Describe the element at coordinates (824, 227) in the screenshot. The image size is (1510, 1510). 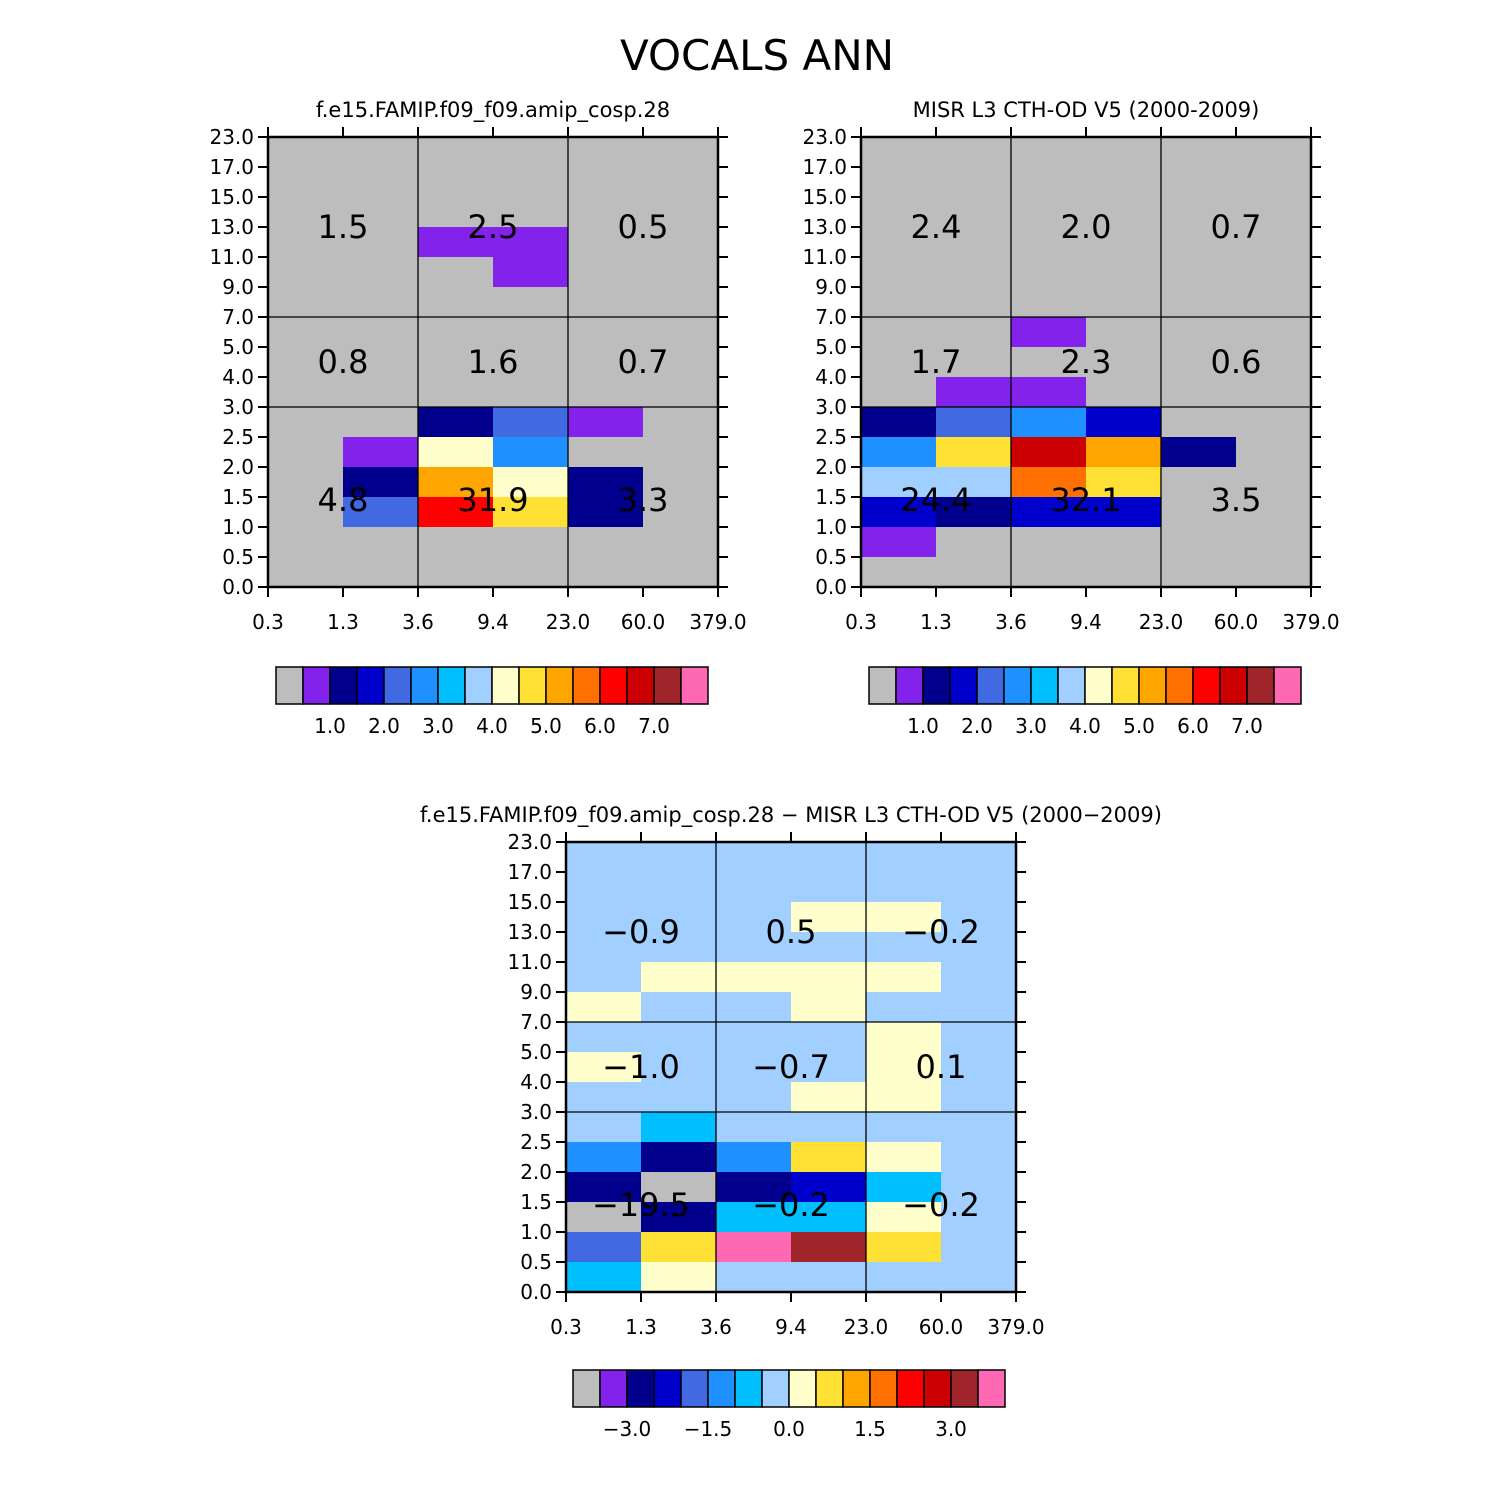
I see `y-tick-label: 13.0` at that location.